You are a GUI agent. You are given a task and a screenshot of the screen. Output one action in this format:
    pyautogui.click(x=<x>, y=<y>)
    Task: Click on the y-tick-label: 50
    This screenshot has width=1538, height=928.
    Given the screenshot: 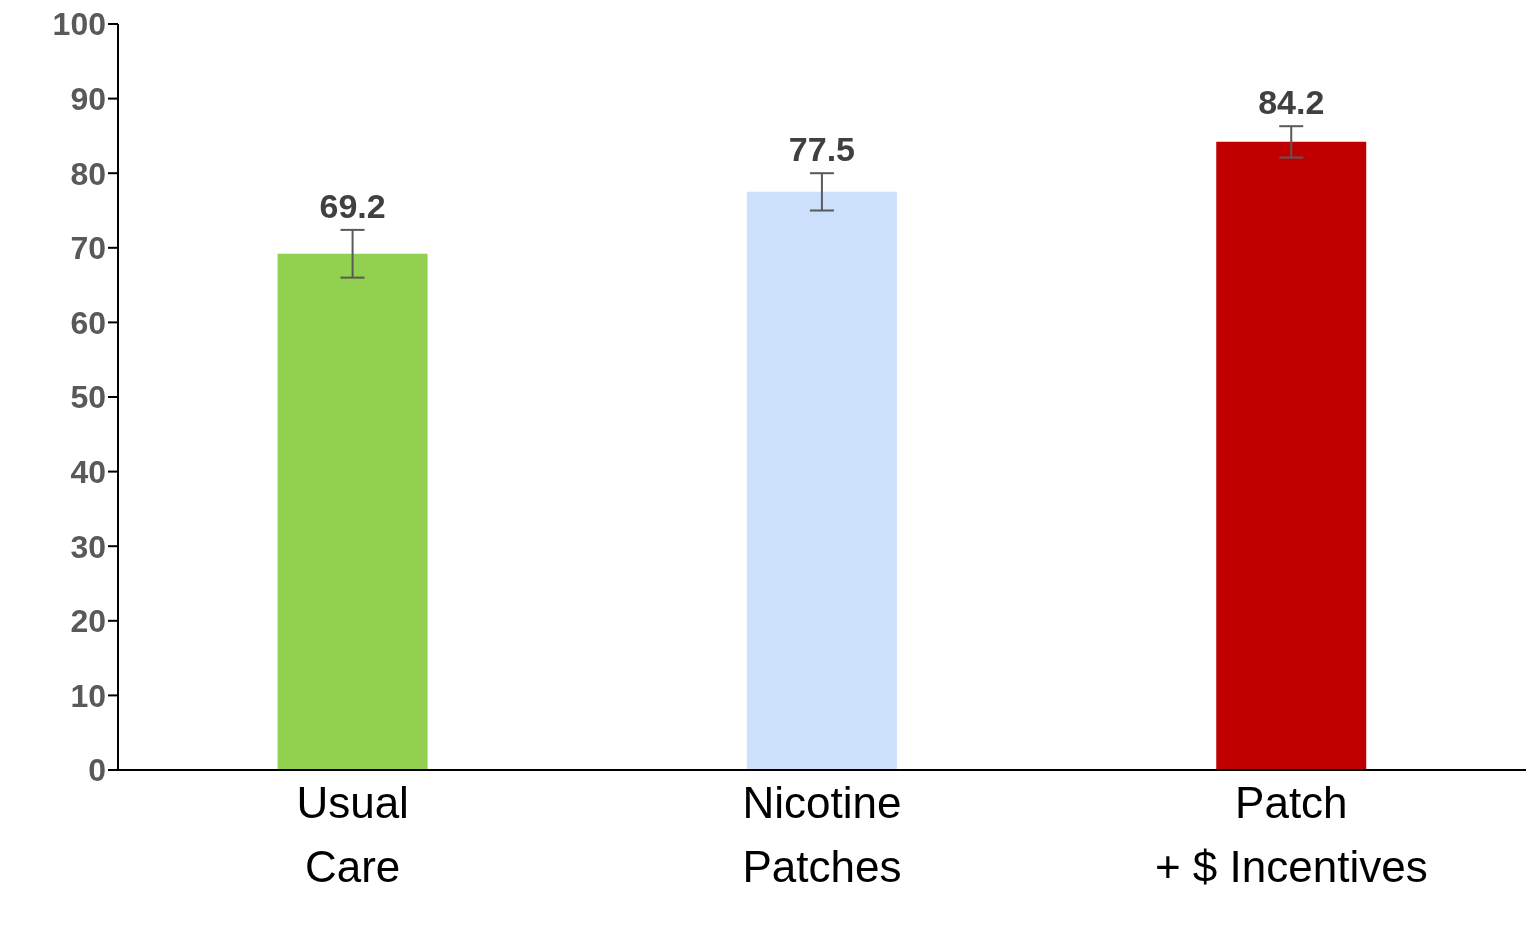 What is the action you would take?
    pyautogui.click(x=88, y=397)
    